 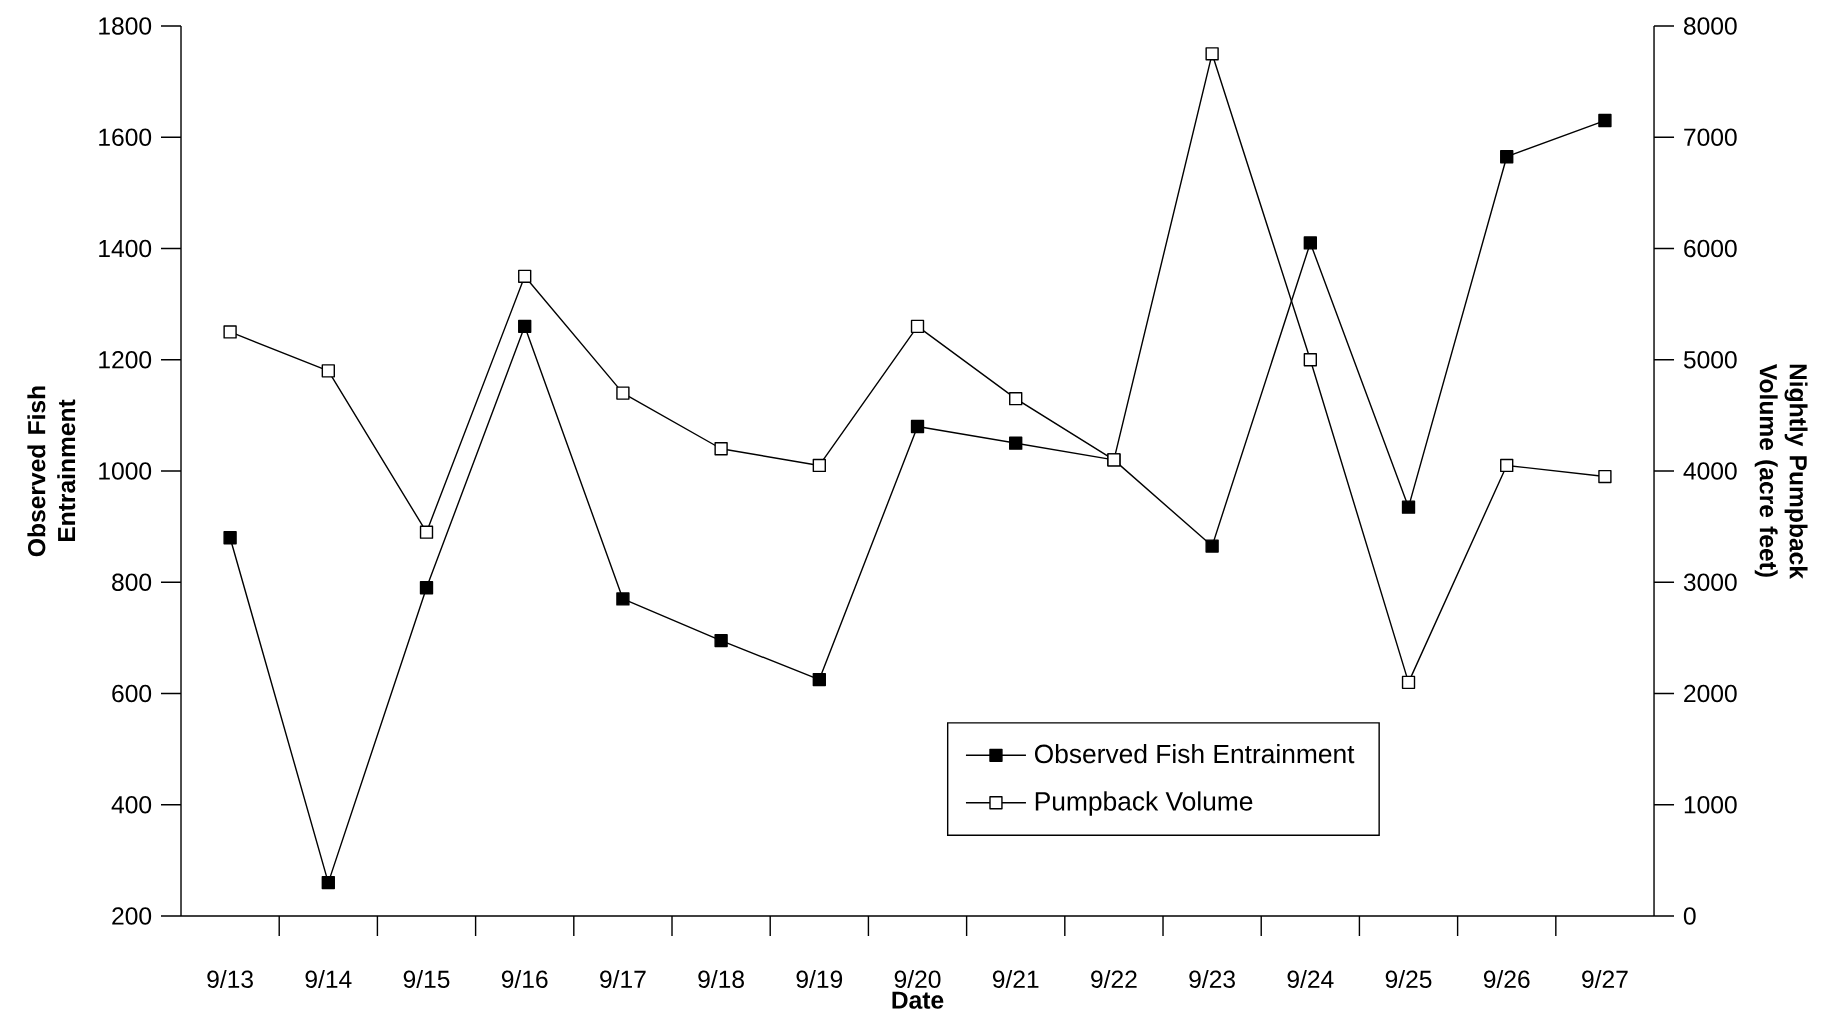 What do you see at coordinates (328, 978) in the screenshot?
I see `x-tick-label: 9/14` at bounding box center [328, 978].